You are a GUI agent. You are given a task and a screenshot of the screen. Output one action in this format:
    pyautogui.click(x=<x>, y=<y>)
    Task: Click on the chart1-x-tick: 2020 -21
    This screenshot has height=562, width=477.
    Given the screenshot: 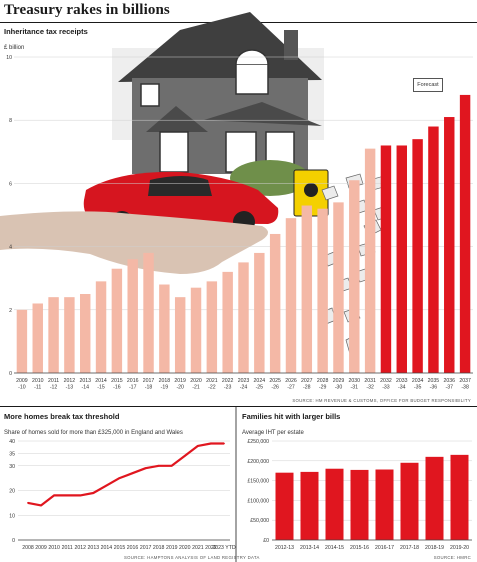 What is the action you would take?
    pyautogui.click(x=196, y=384)
    